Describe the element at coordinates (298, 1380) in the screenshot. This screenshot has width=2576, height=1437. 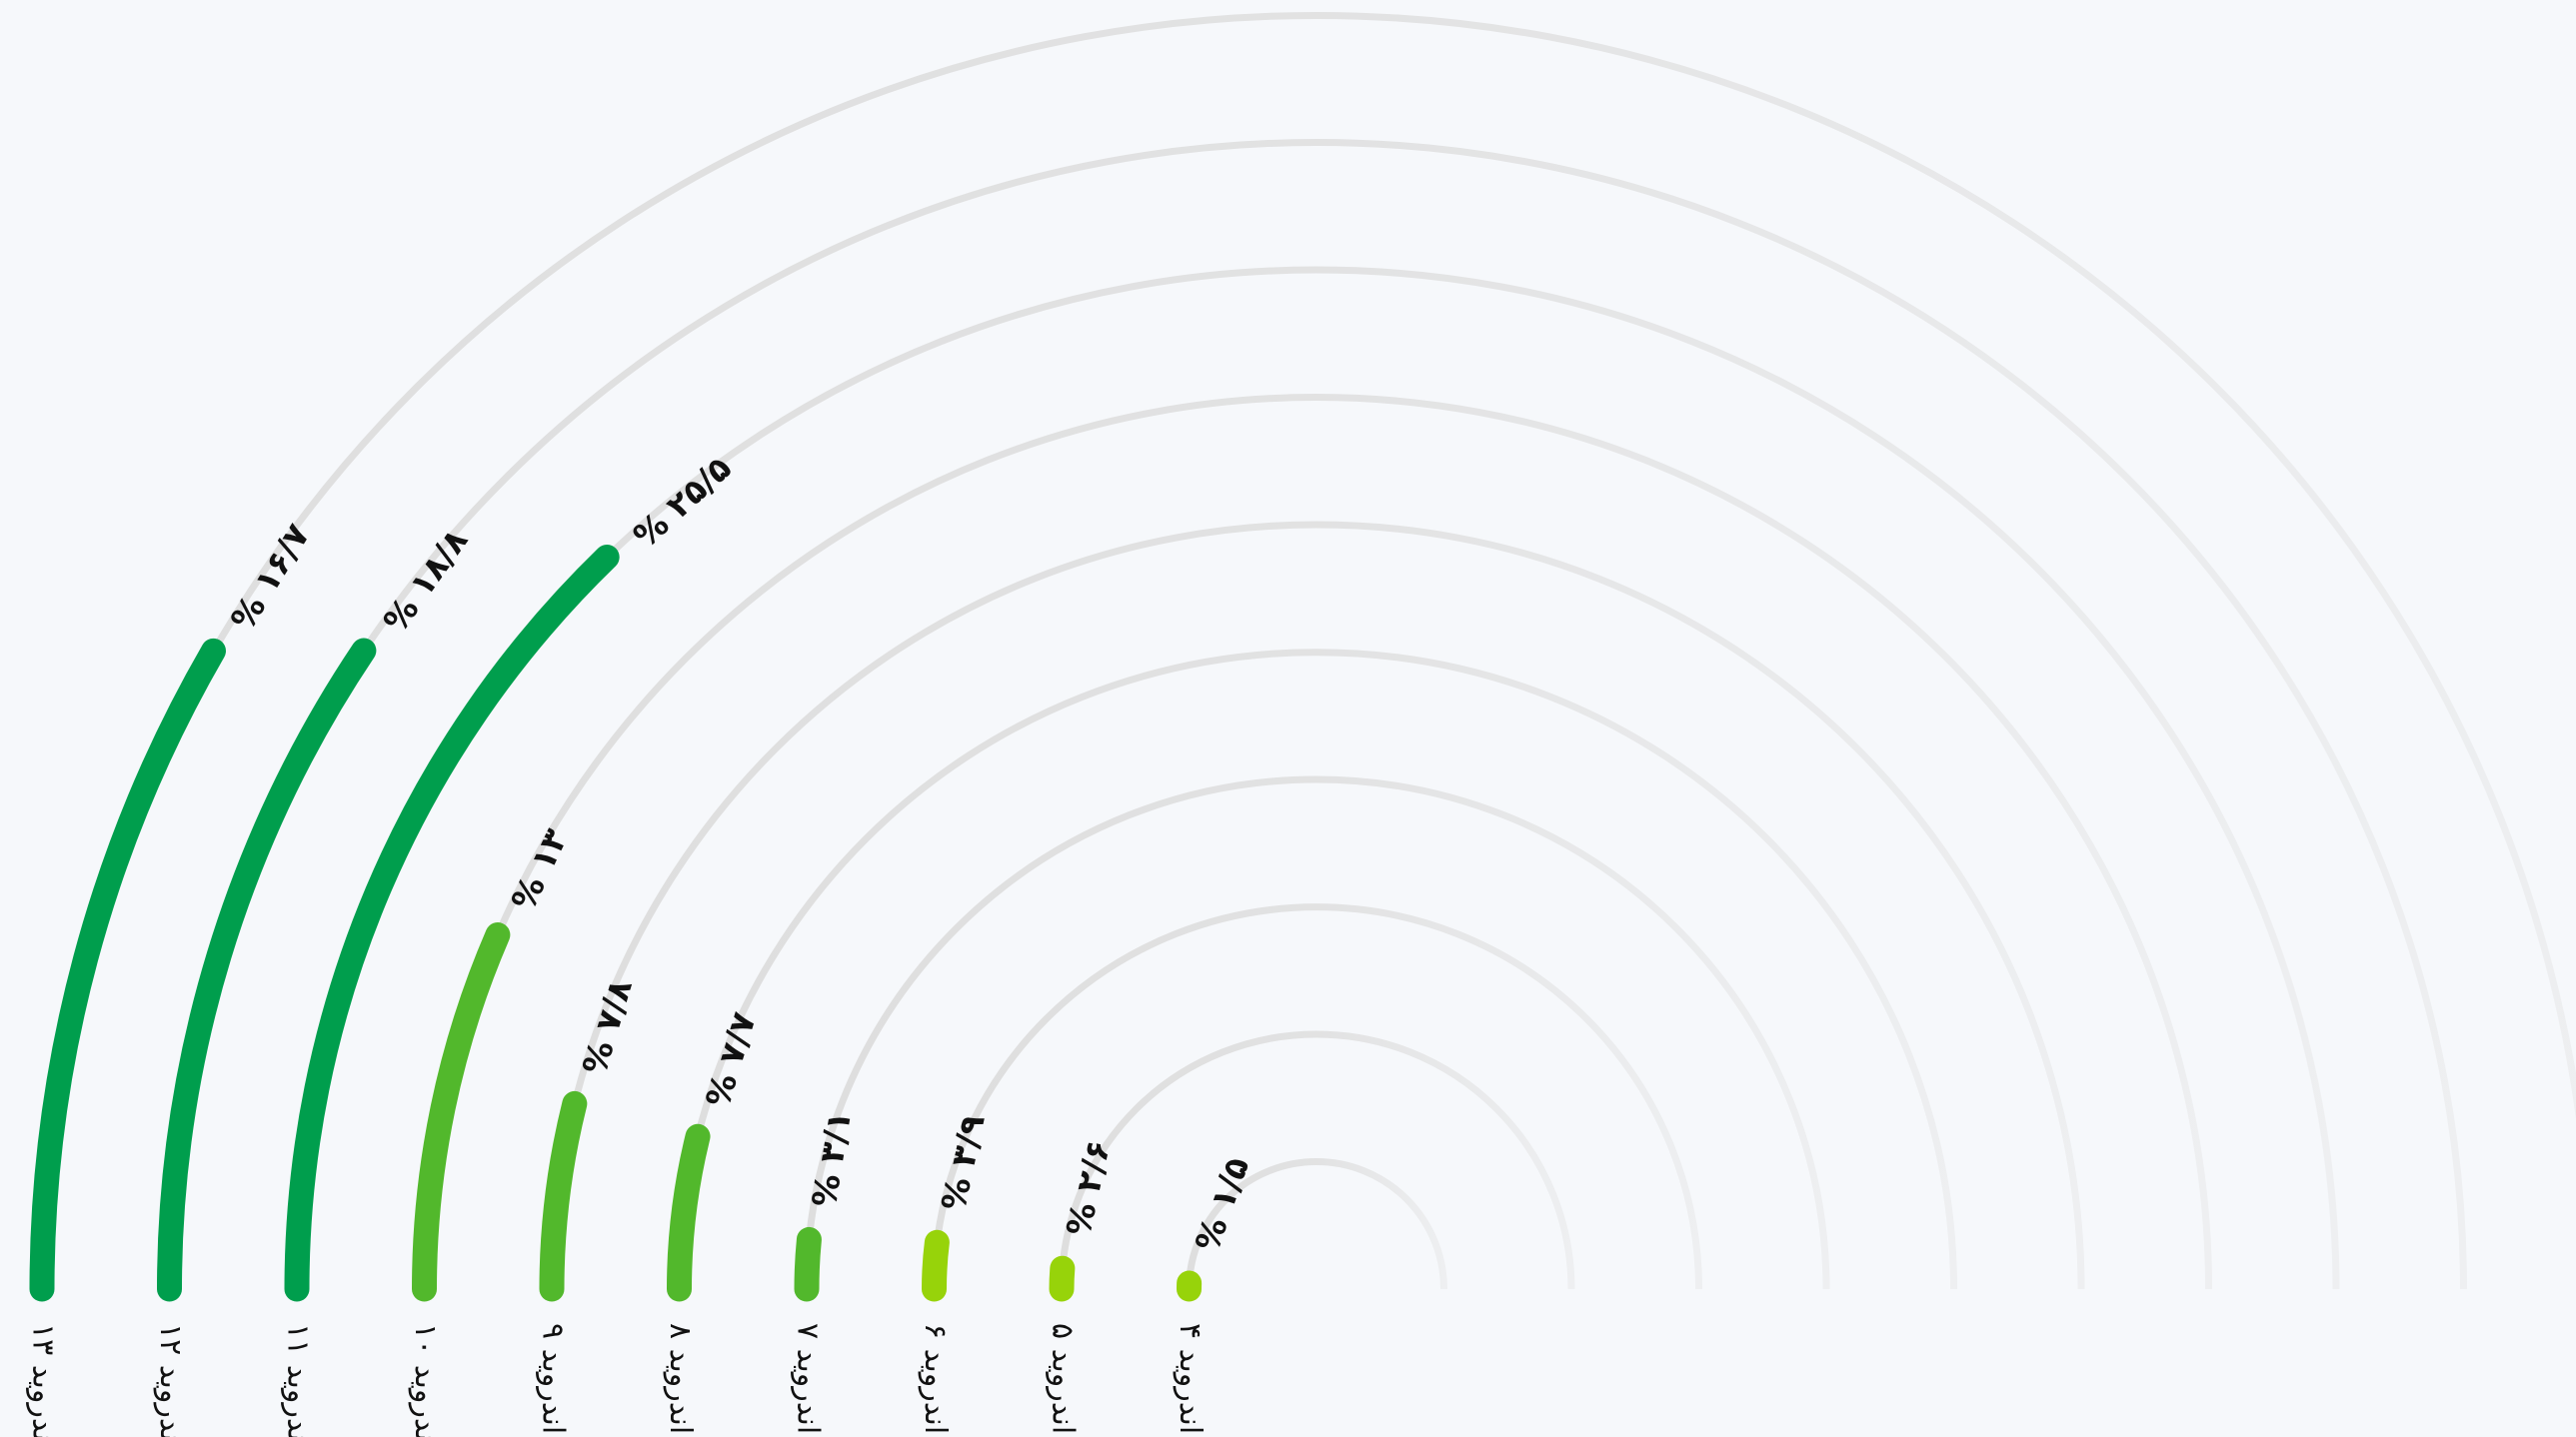
I see `category-label: اندروید ۱۱` at that location.